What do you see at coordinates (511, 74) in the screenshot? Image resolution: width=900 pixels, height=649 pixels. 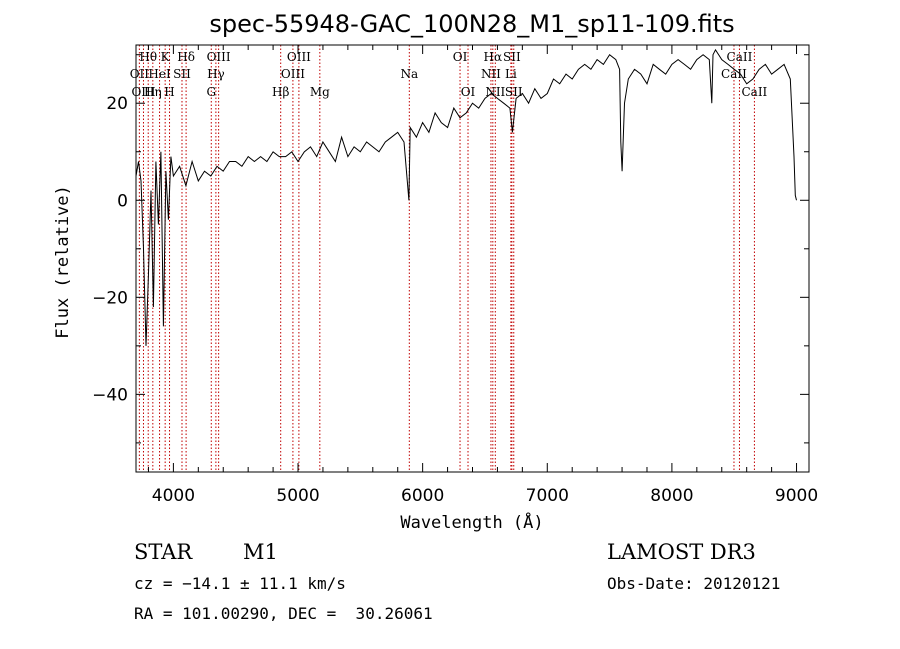 I see `line-label-22: Li` at bounding box center [511, 74].